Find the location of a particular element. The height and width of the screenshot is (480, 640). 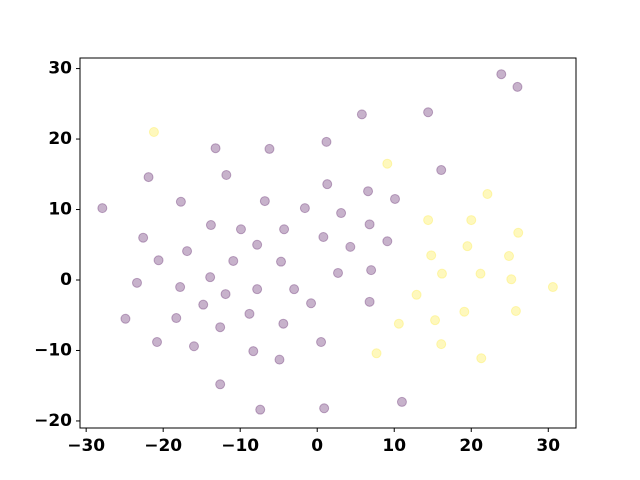

x-tick-label: 20 is located at coordinates (471, 446).